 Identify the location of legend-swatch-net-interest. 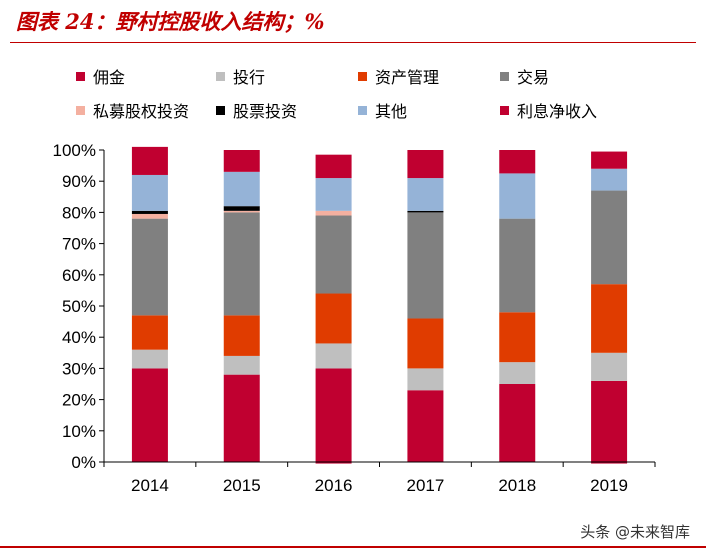
(504, 110).